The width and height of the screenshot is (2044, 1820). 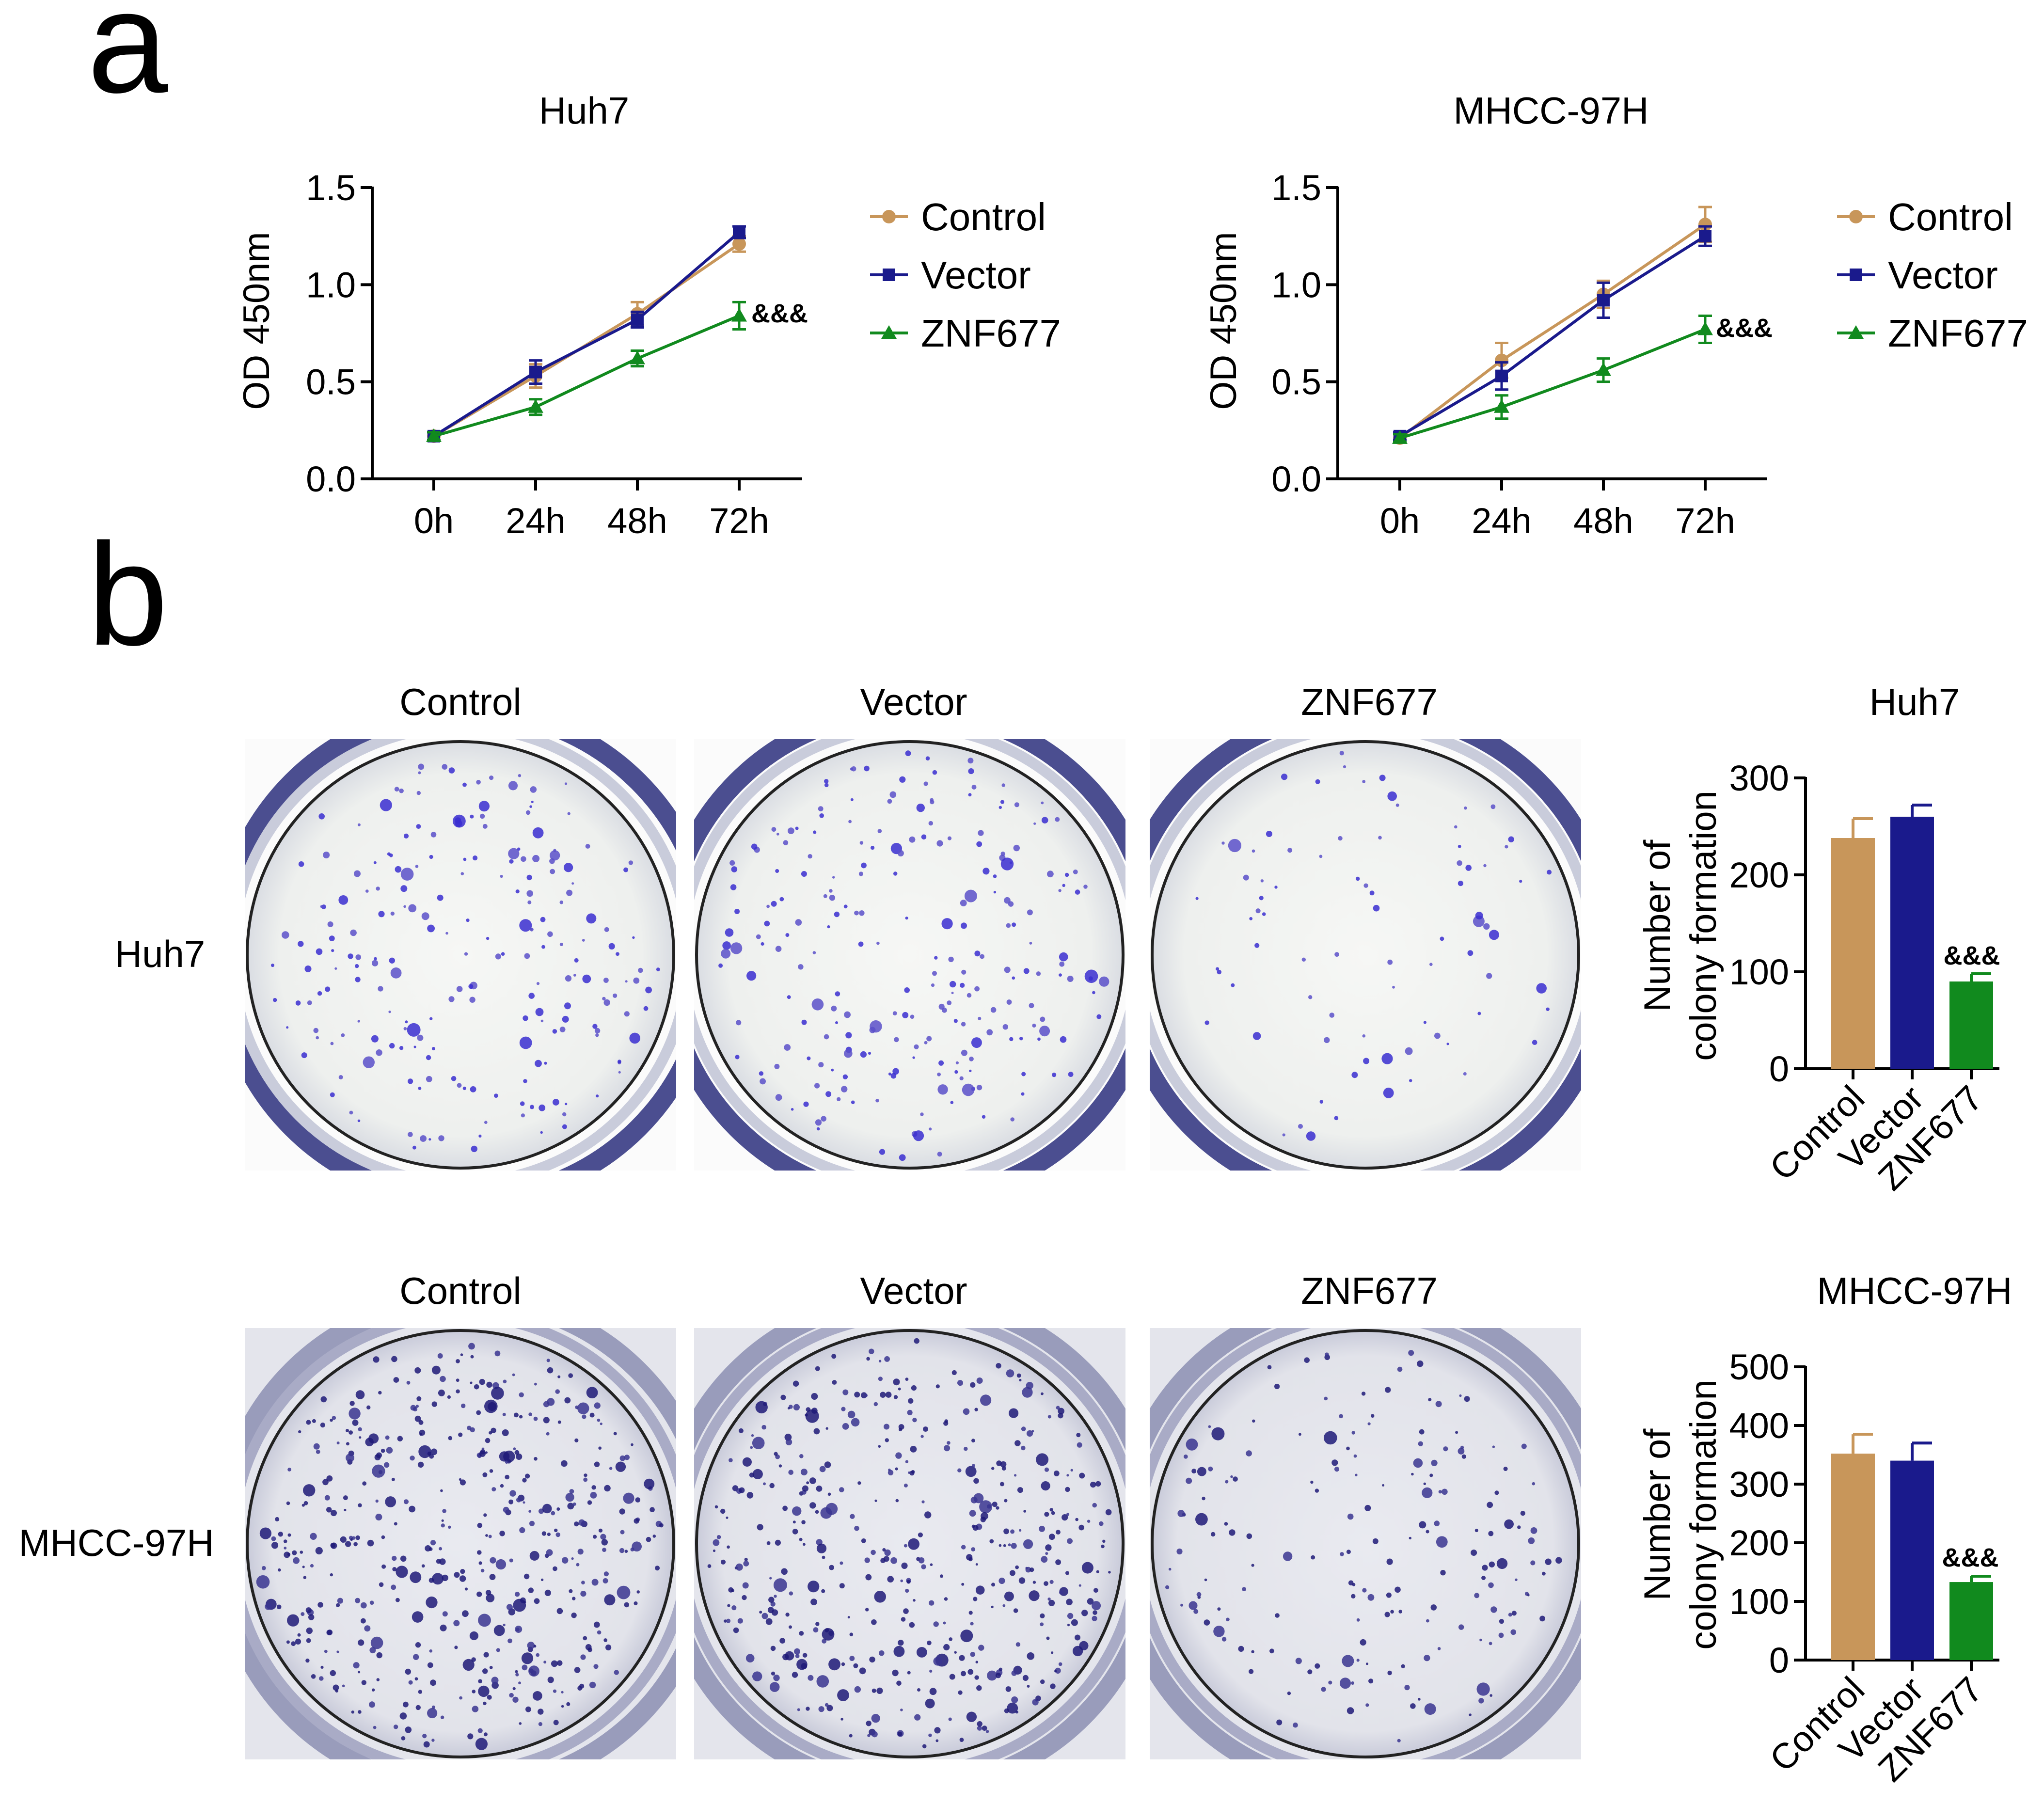 What do you see at coordinates (1552, 332) in the screenshot?
I see `series-line-control` at bounding box center [1552, 332].